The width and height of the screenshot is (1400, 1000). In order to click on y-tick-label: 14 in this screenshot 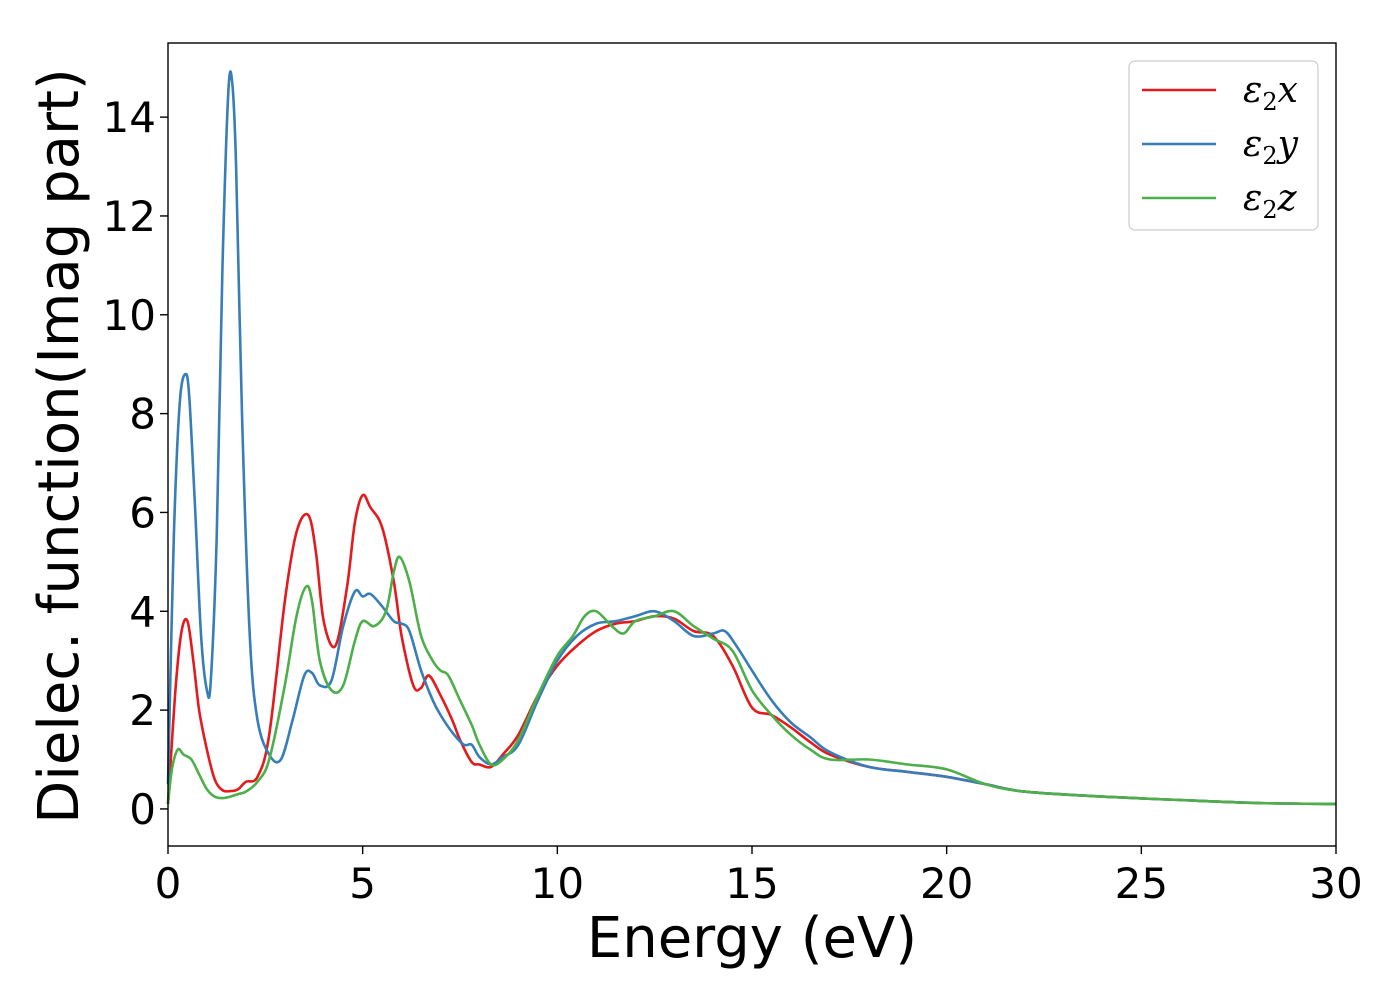, I will do `click(129, 117)`.